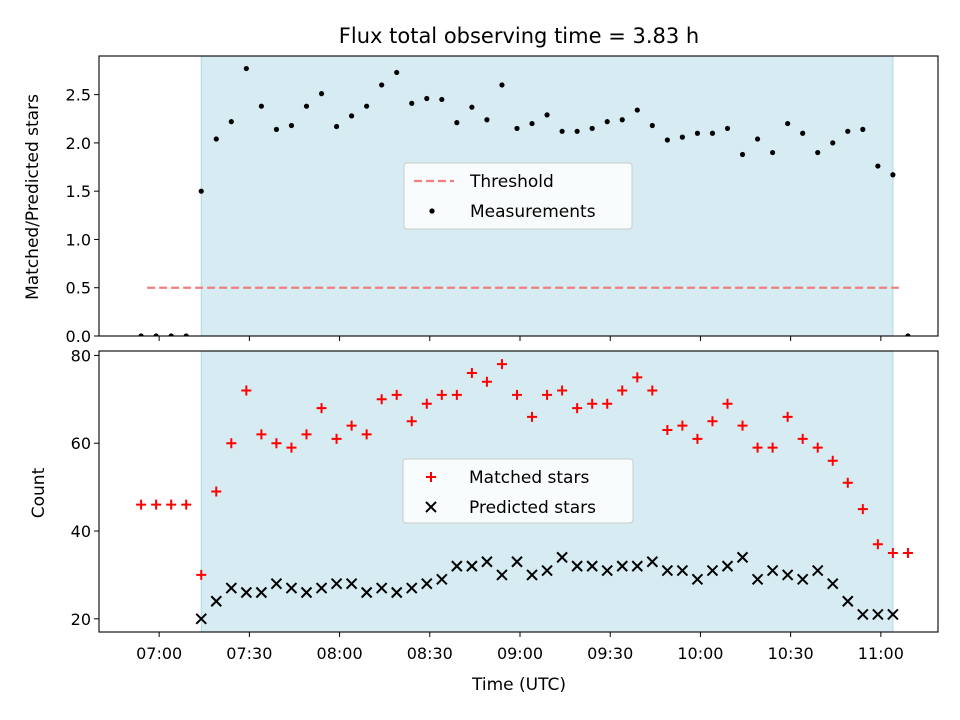  What do you see at coordinates (159, 653) in the screenshot?
I see `x-tick-label: 07:00` at bounding box center [159, 653].